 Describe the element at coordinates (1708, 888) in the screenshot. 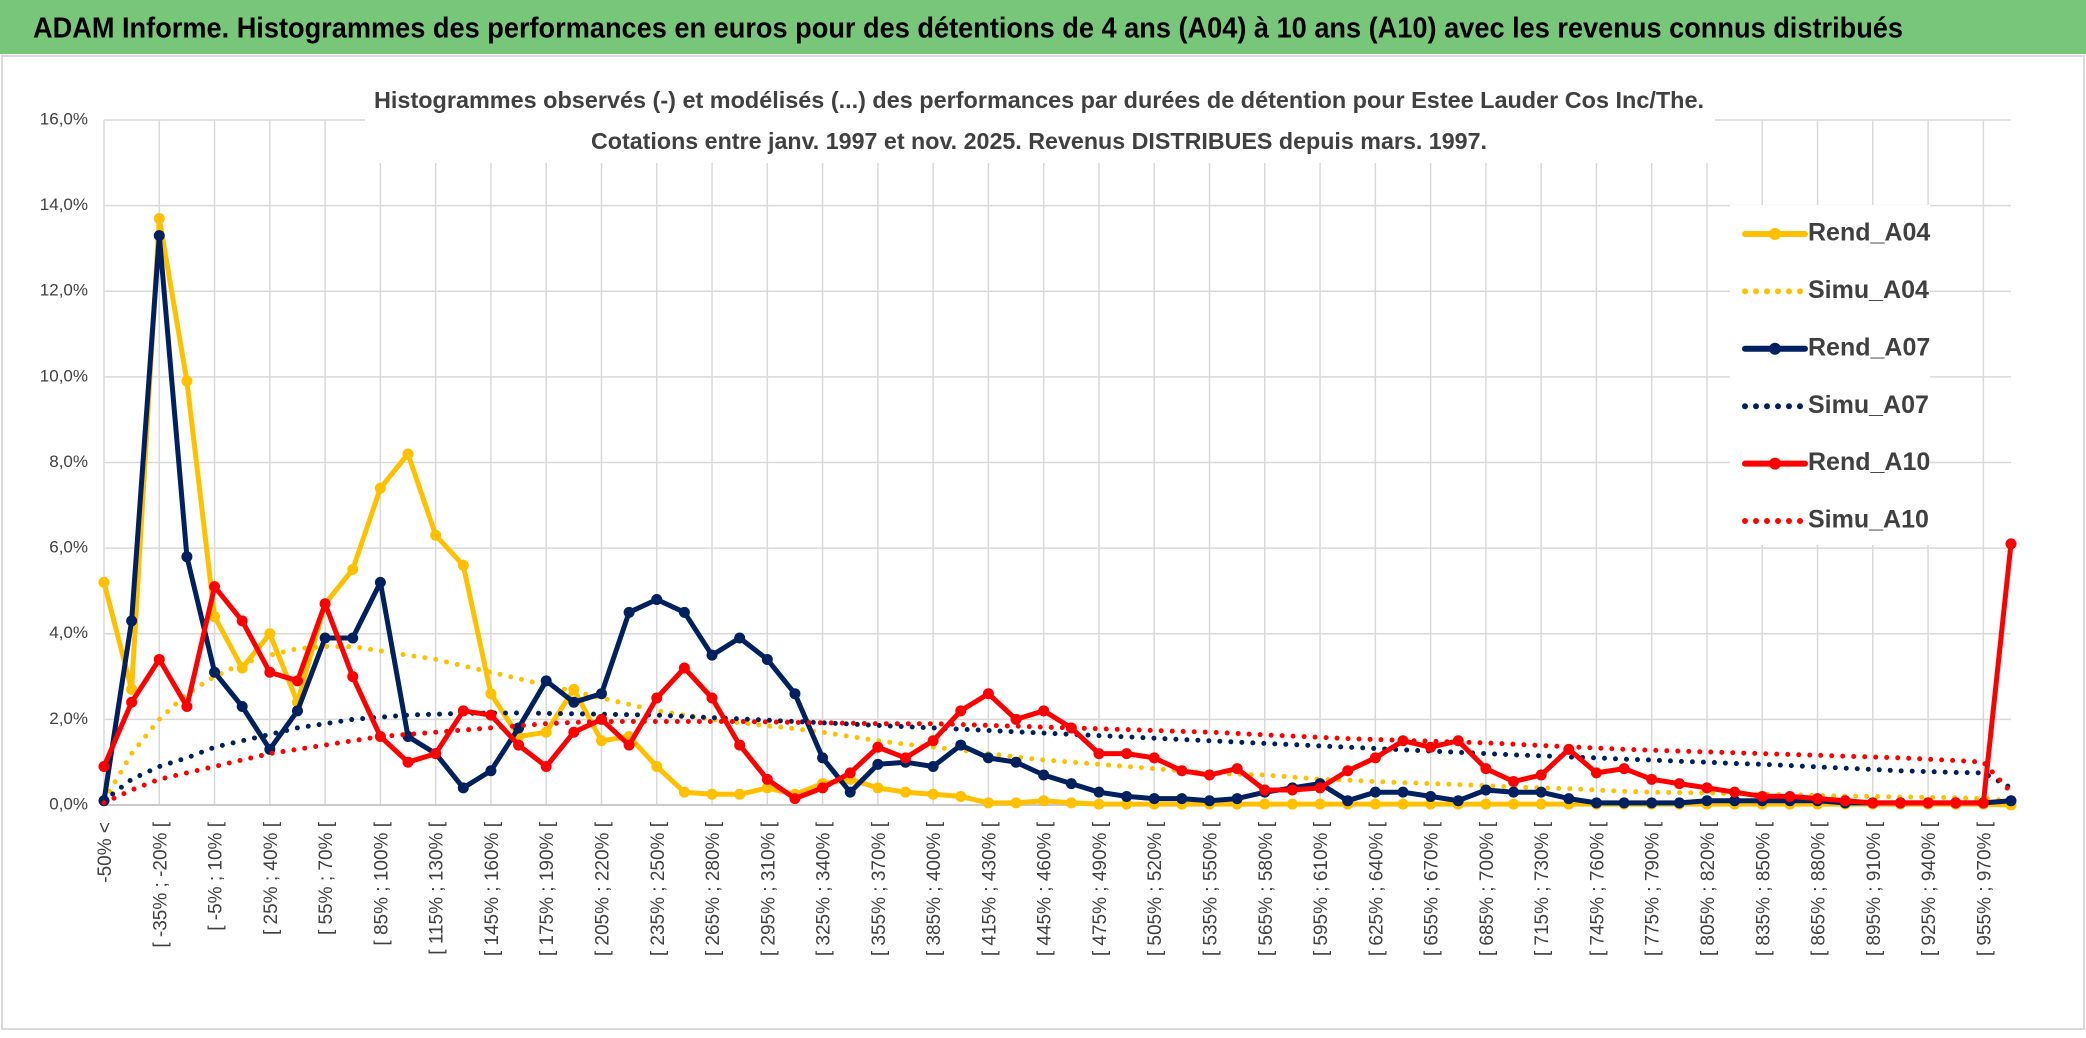

I see `x-tick-label: [ 805% ; 820% [` at that location.